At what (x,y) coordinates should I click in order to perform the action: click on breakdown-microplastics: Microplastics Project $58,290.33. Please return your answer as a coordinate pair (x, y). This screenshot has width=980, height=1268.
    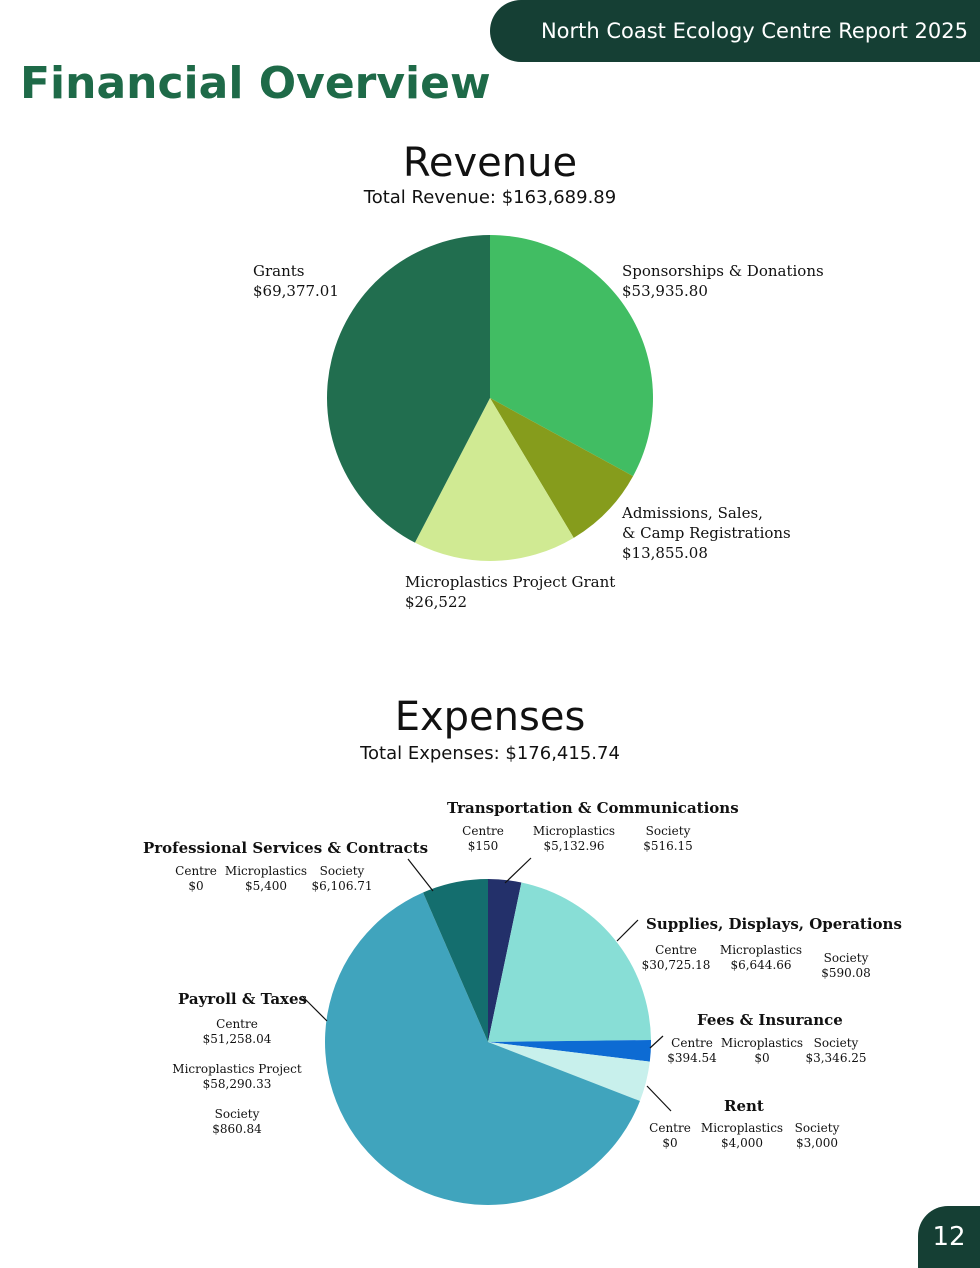
    Looking at the image, I should click on (237, 1076).